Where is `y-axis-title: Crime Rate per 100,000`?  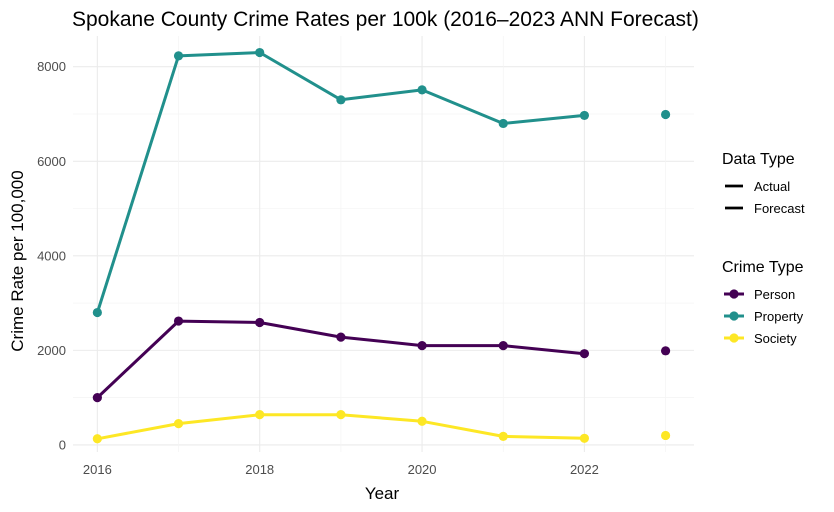
y-axis-title: Crime Rate per 100,000 is located at coordinates (17, 260).